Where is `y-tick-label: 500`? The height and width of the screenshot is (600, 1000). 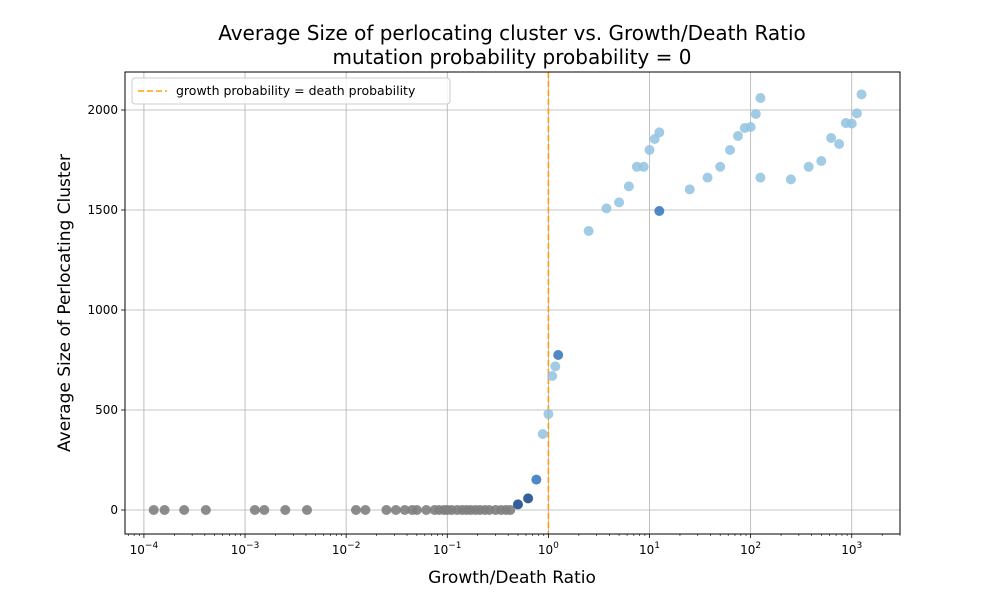 y-tick-label: 500 is located at coordinates (106, 410).